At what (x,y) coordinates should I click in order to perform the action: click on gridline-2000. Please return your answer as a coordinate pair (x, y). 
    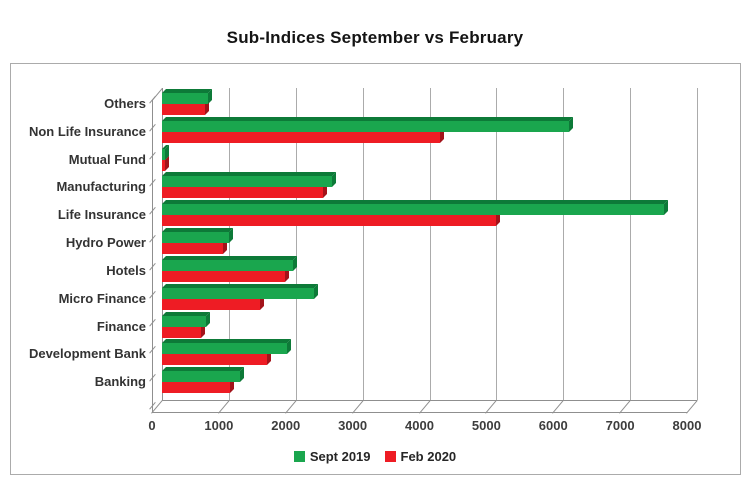
    Looking at the image, I should click on (296, 244).